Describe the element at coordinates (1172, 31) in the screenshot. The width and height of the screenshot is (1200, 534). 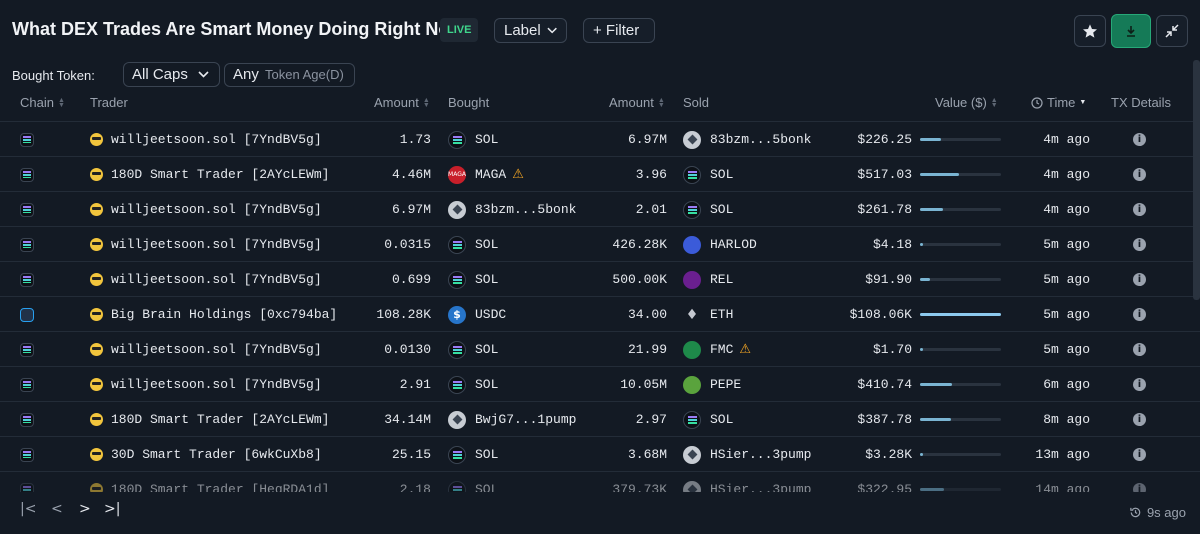
I see `collapse-button` at that location.